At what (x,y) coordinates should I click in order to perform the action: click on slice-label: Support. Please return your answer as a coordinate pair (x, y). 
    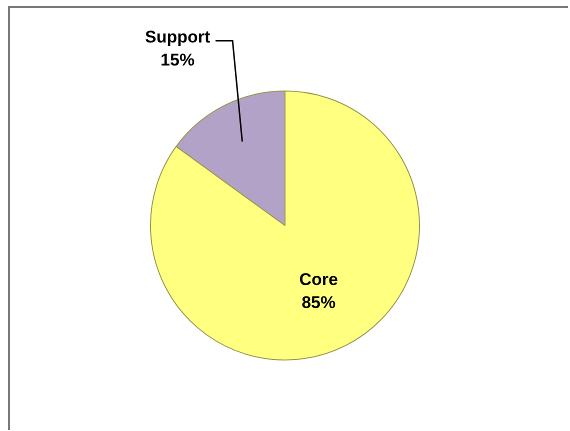
    Looking at the image, I should click on (177, 36).